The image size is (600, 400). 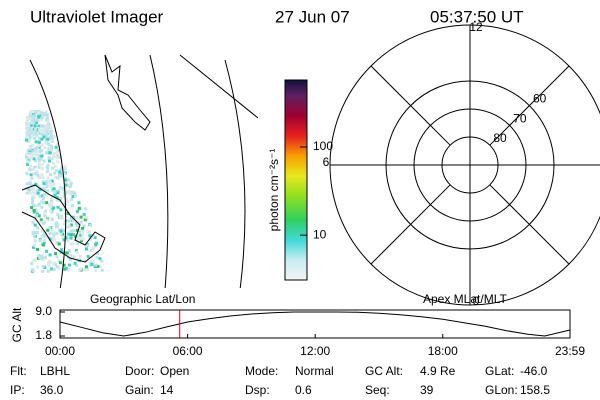 What do you see at coordinates (500, 138) in the screenshot?
I see `lat-label: 80` at bounding box center [500, 138].